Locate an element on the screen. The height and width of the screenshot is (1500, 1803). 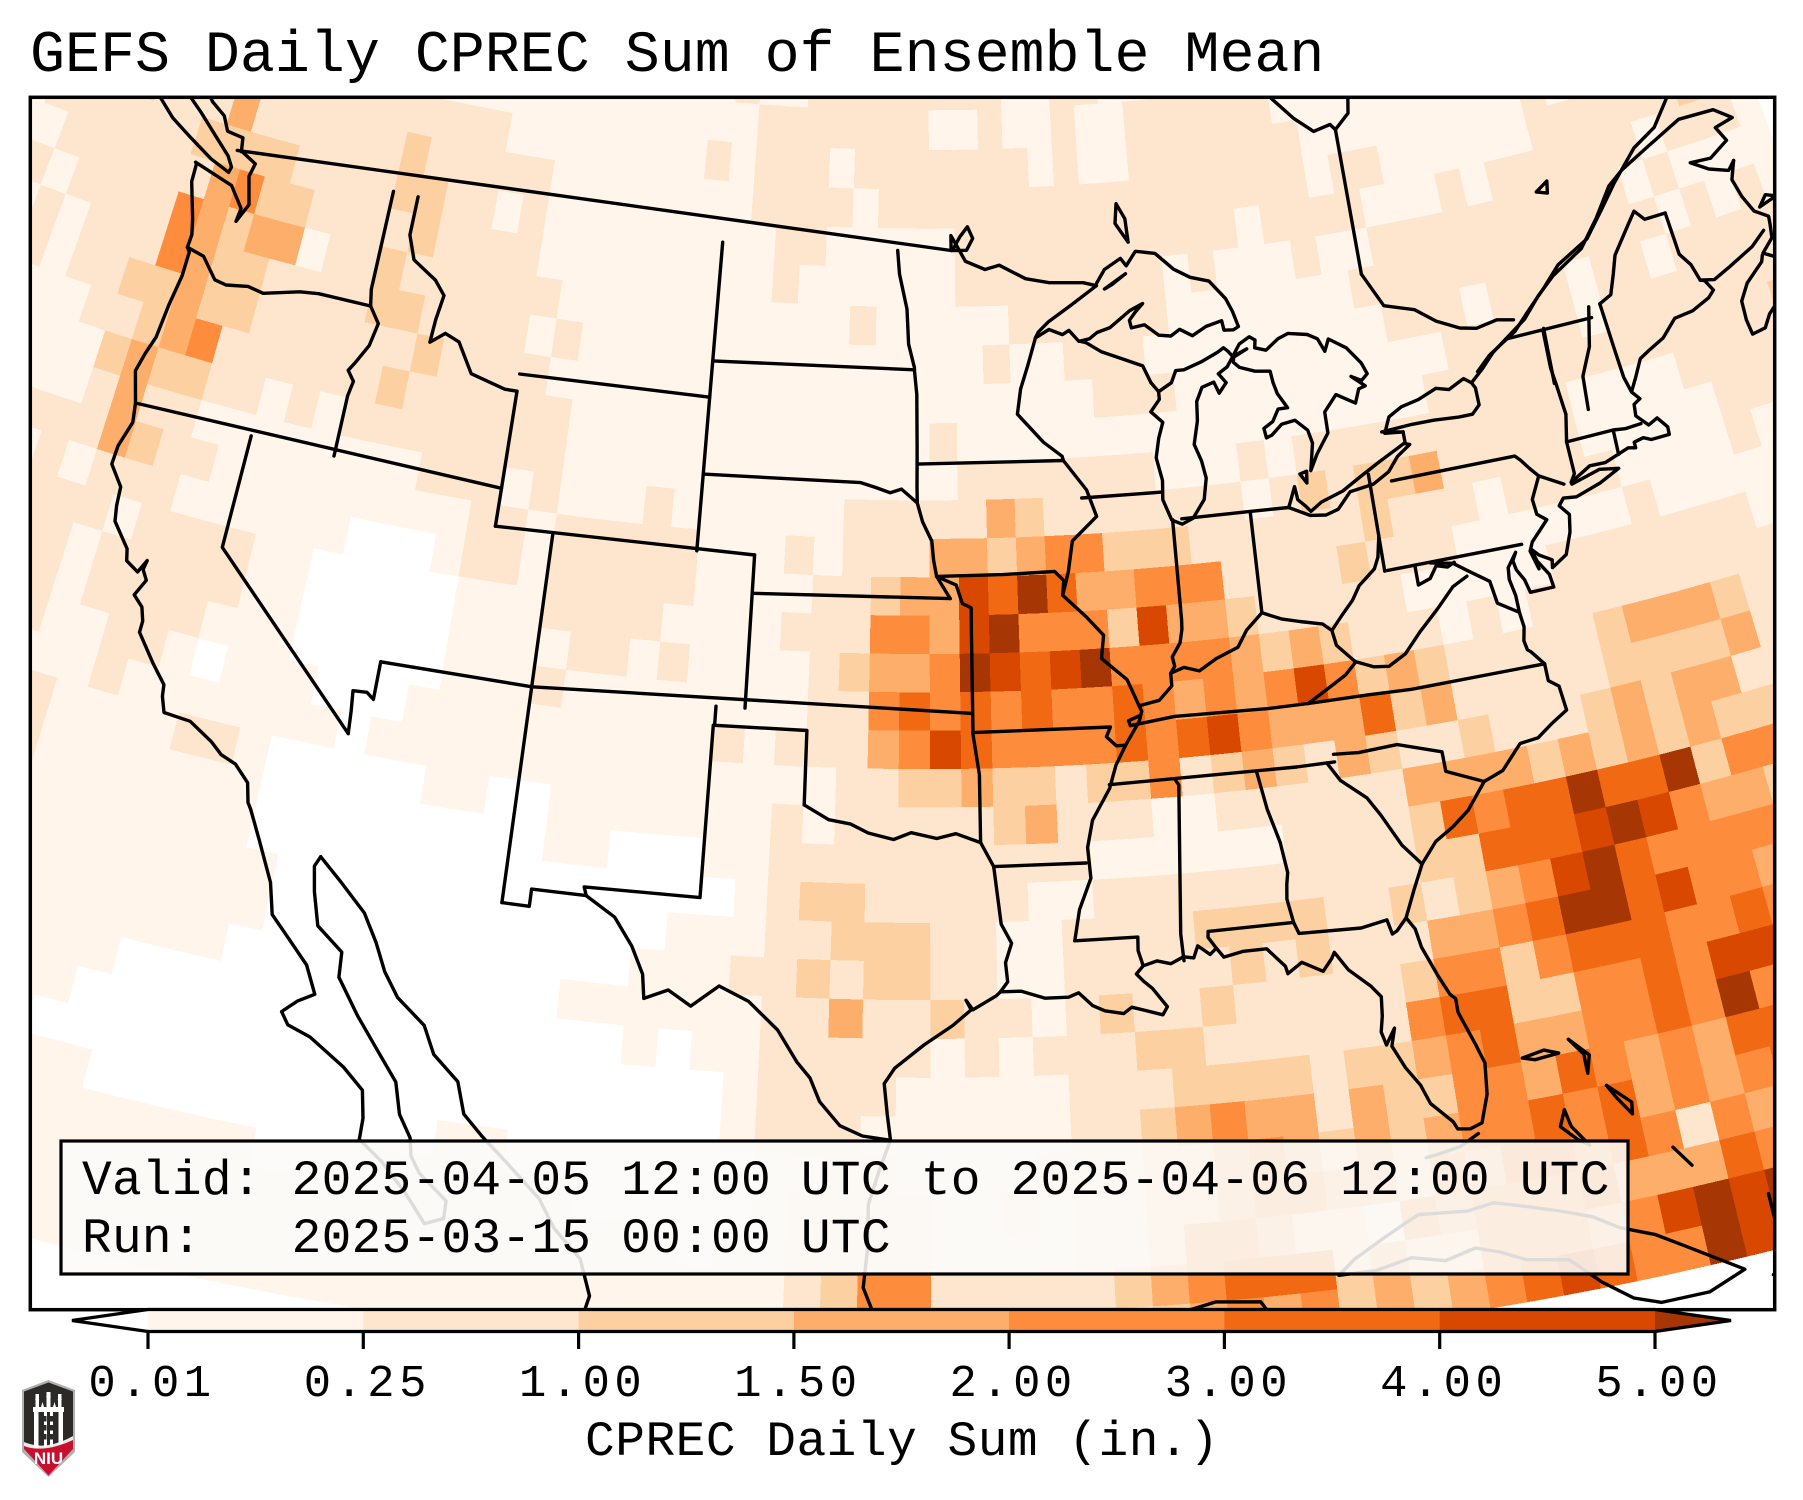
svg-text: 5.00 is located at coordinates (1658, 1384).